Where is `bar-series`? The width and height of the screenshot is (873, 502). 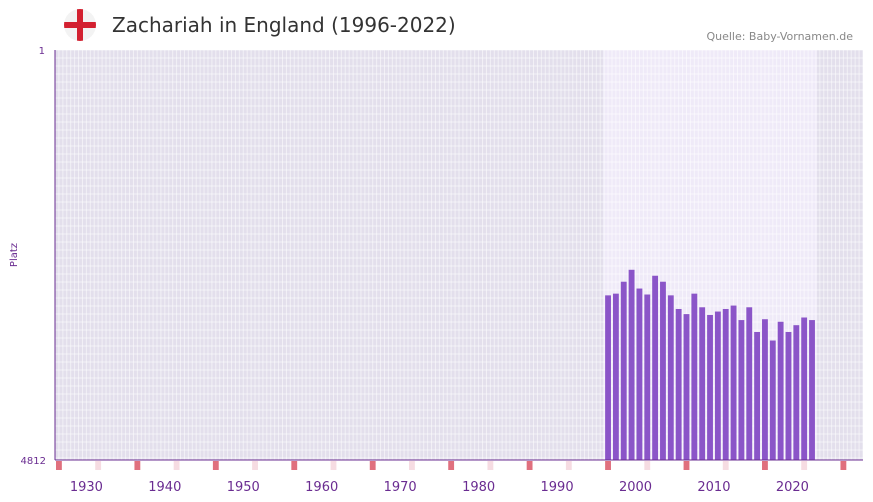
bar-series is located at coordinates (710, 364).